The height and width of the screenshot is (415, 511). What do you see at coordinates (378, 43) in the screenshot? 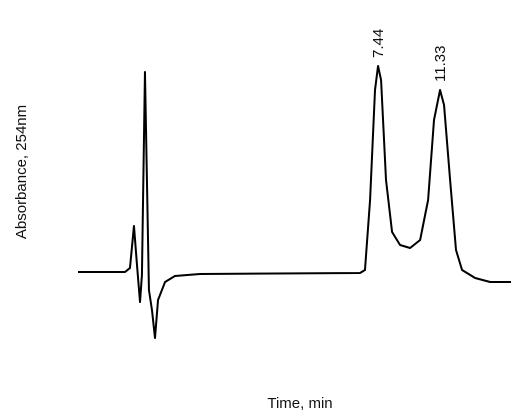
I see `peak-label: 7.44` at bounding box center [378, 43].